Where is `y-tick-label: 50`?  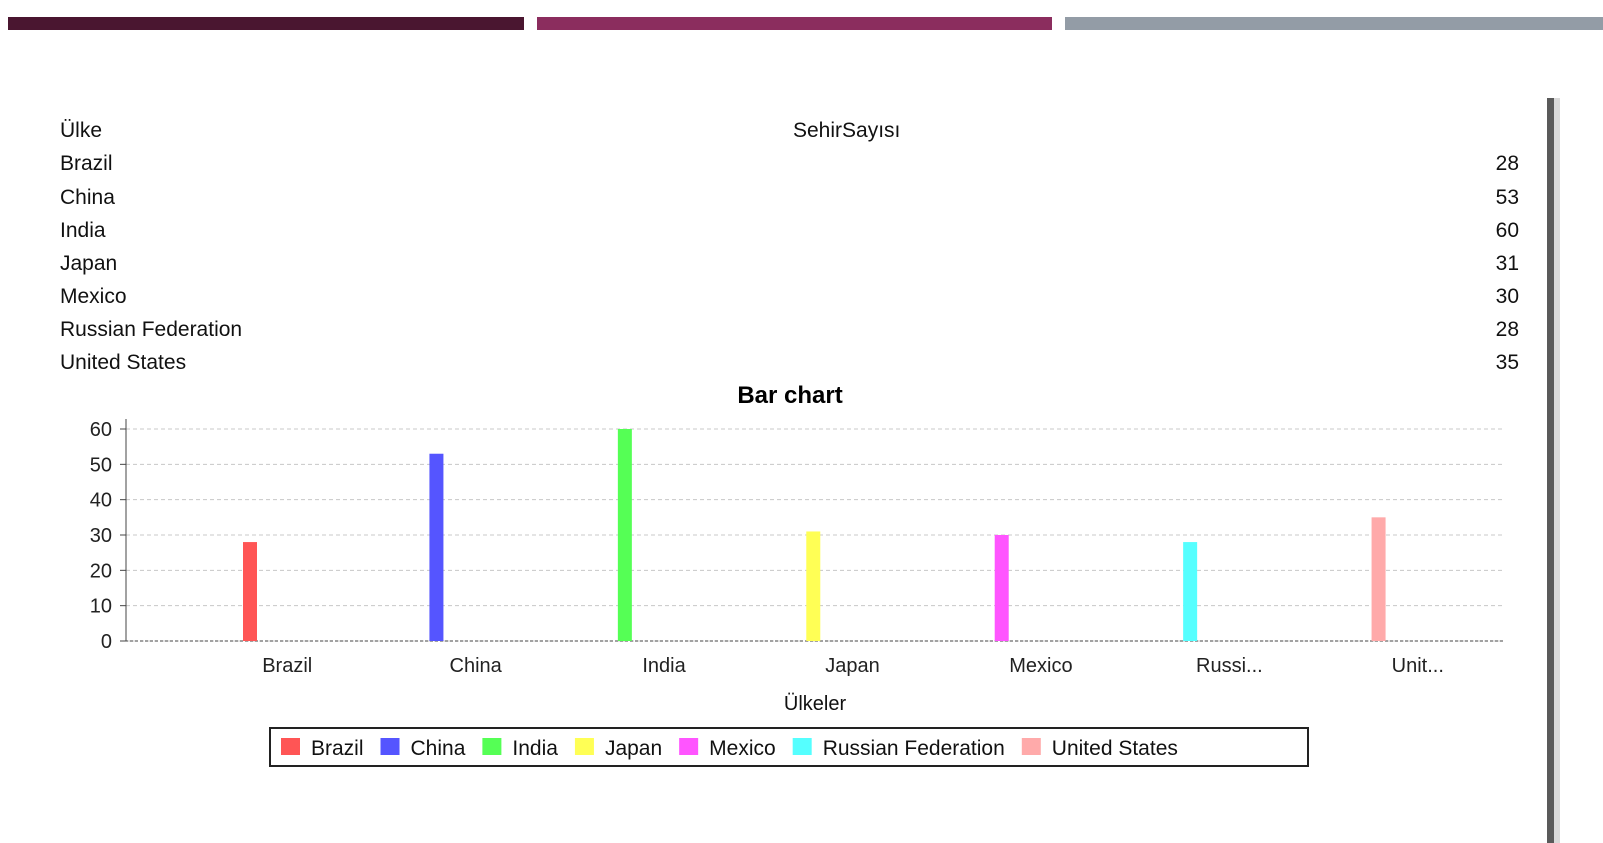 y-tick-label: 50 is located at coordinates (101, 465).